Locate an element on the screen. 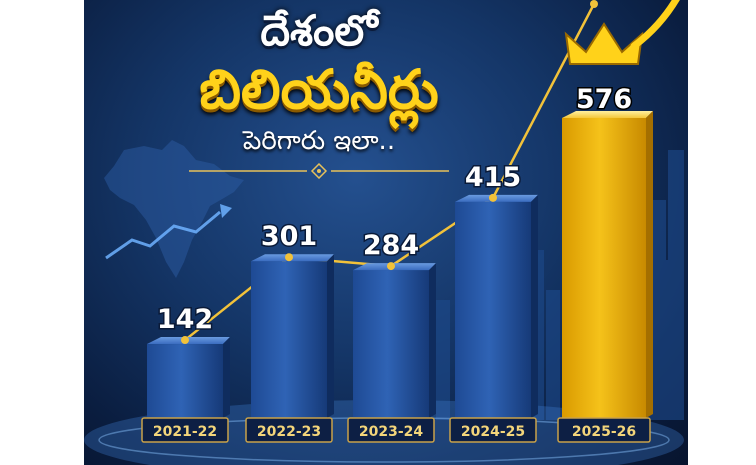 The image size is (756, 465). value-label-2024-25: 415 is located at coordinates (493, 177).